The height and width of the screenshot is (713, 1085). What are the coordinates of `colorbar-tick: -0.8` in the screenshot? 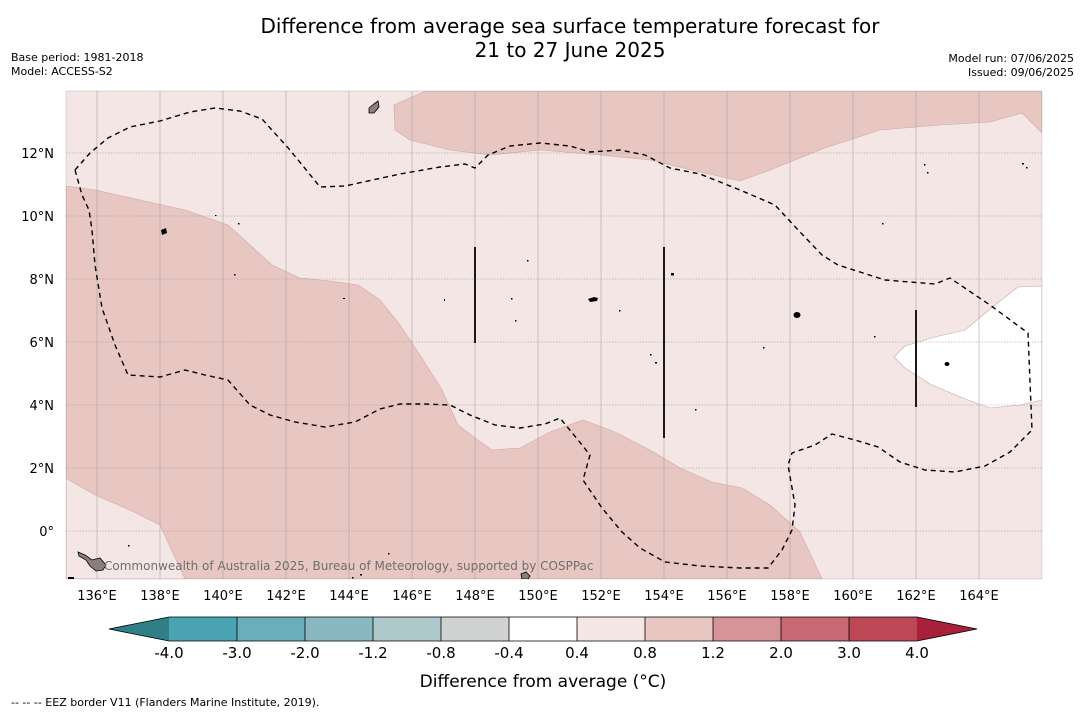 It's located at (440, 653).